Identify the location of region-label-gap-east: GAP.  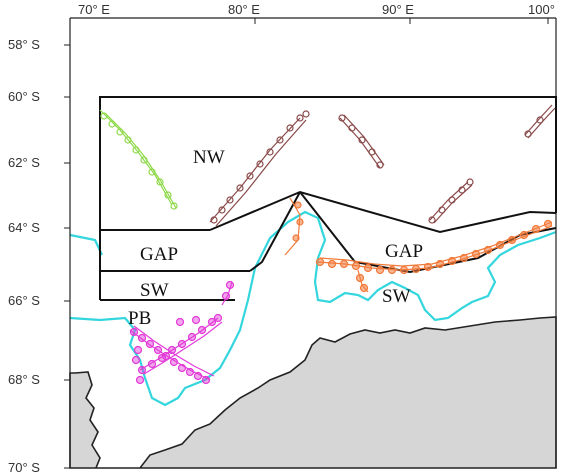
(404, 251).